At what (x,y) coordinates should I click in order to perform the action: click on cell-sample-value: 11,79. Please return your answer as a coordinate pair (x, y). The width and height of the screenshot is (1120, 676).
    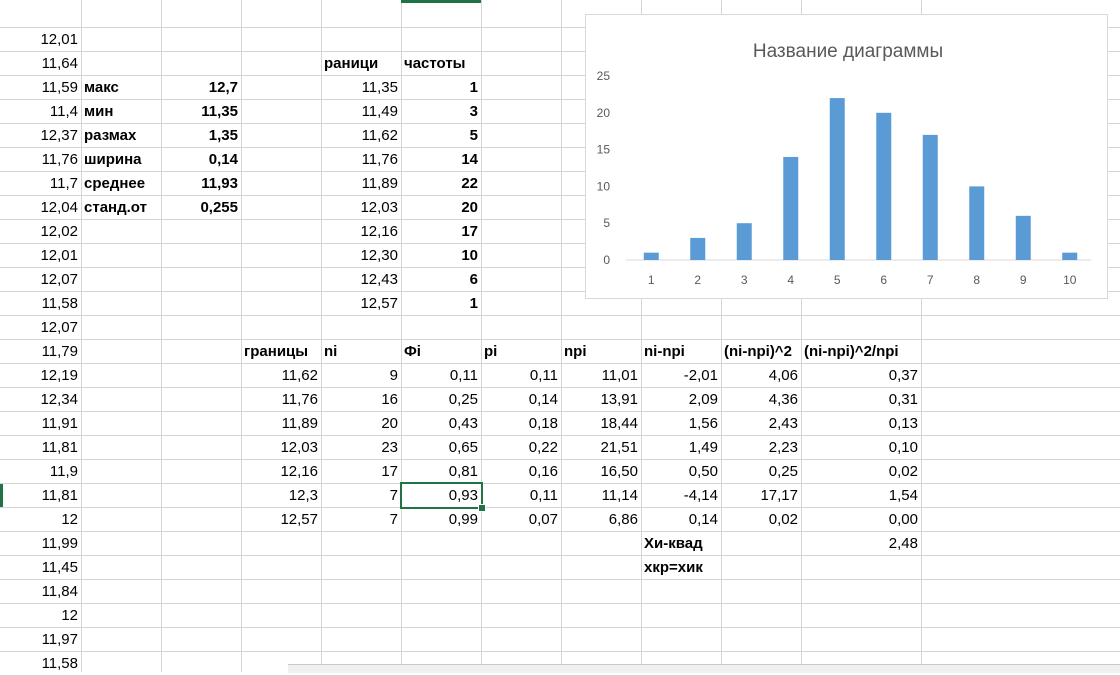
    Looking at the image, I should click on (59, 351).